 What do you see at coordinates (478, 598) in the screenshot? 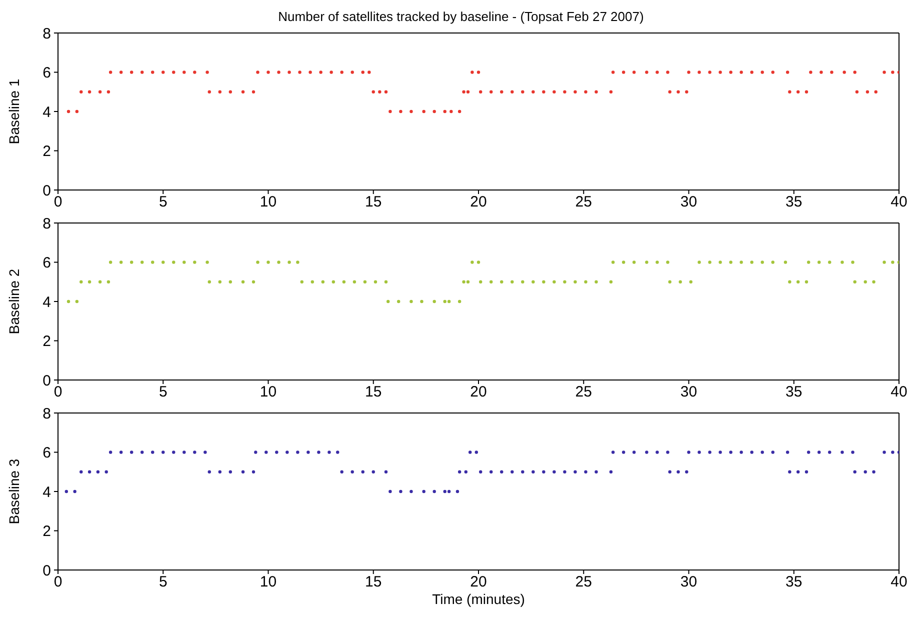
I see `x-axis-title: Time (minutes)` at bounding box center [478, 598].